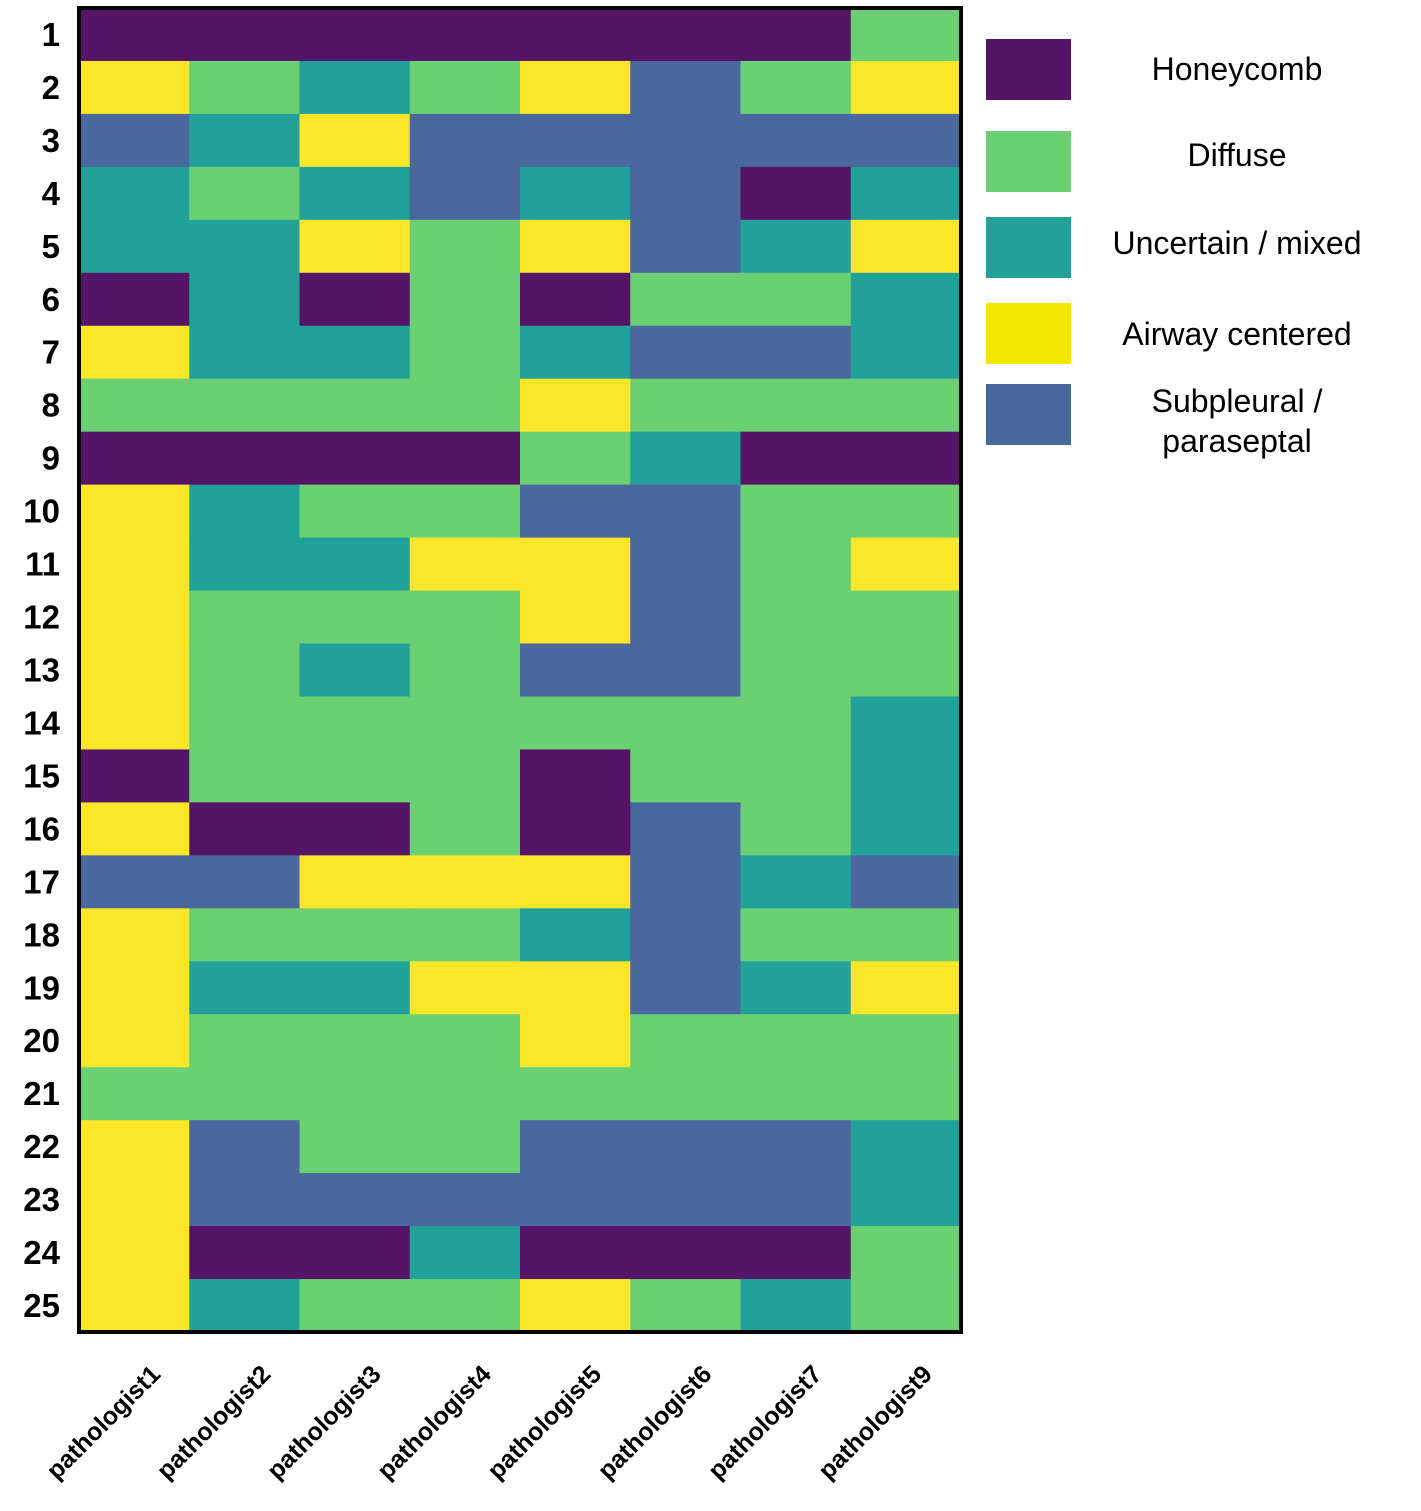  What do you see at coordinates (355, 564) in the screenshot?
I see `heatmap-cell-r11-pathologist3` at bounding box center [355, 564].